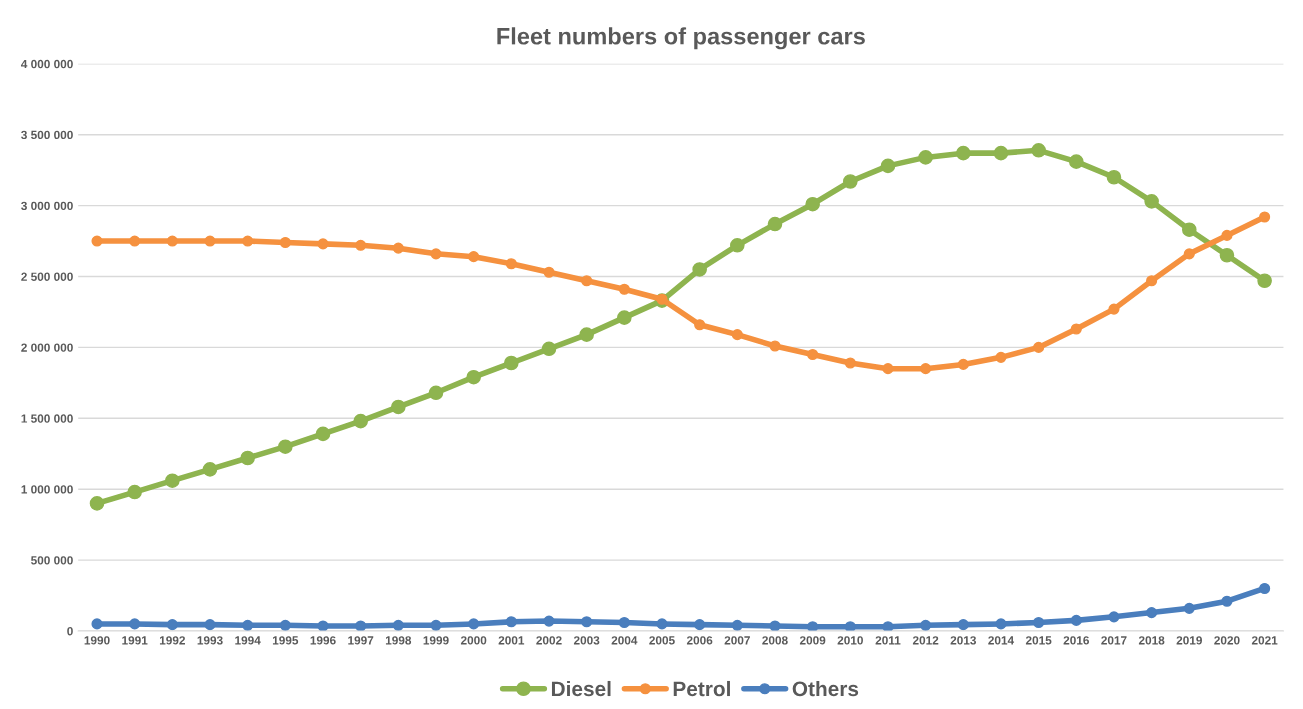 This screenshot has width=1303, height=709. I want to click on x-tick-label: 1992, so click(172, 640).